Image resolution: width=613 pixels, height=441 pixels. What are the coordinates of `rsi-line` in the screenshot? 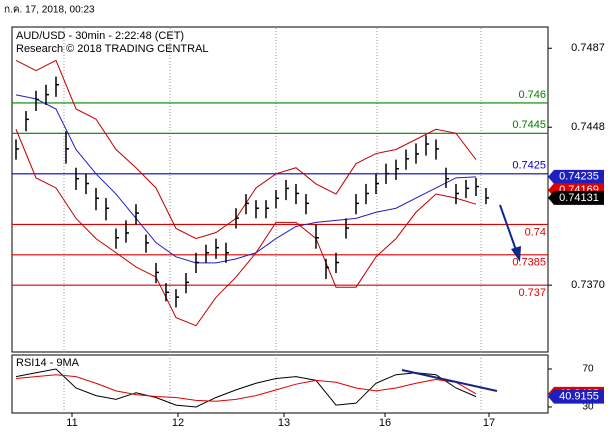 It's located at (246, 388).